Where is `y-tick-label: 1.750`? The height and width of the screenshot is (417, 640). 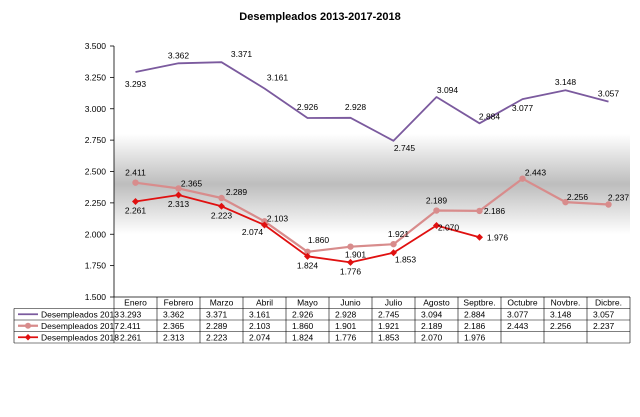
y-tick-label: 1.750 is located at coordinates (96, 266).